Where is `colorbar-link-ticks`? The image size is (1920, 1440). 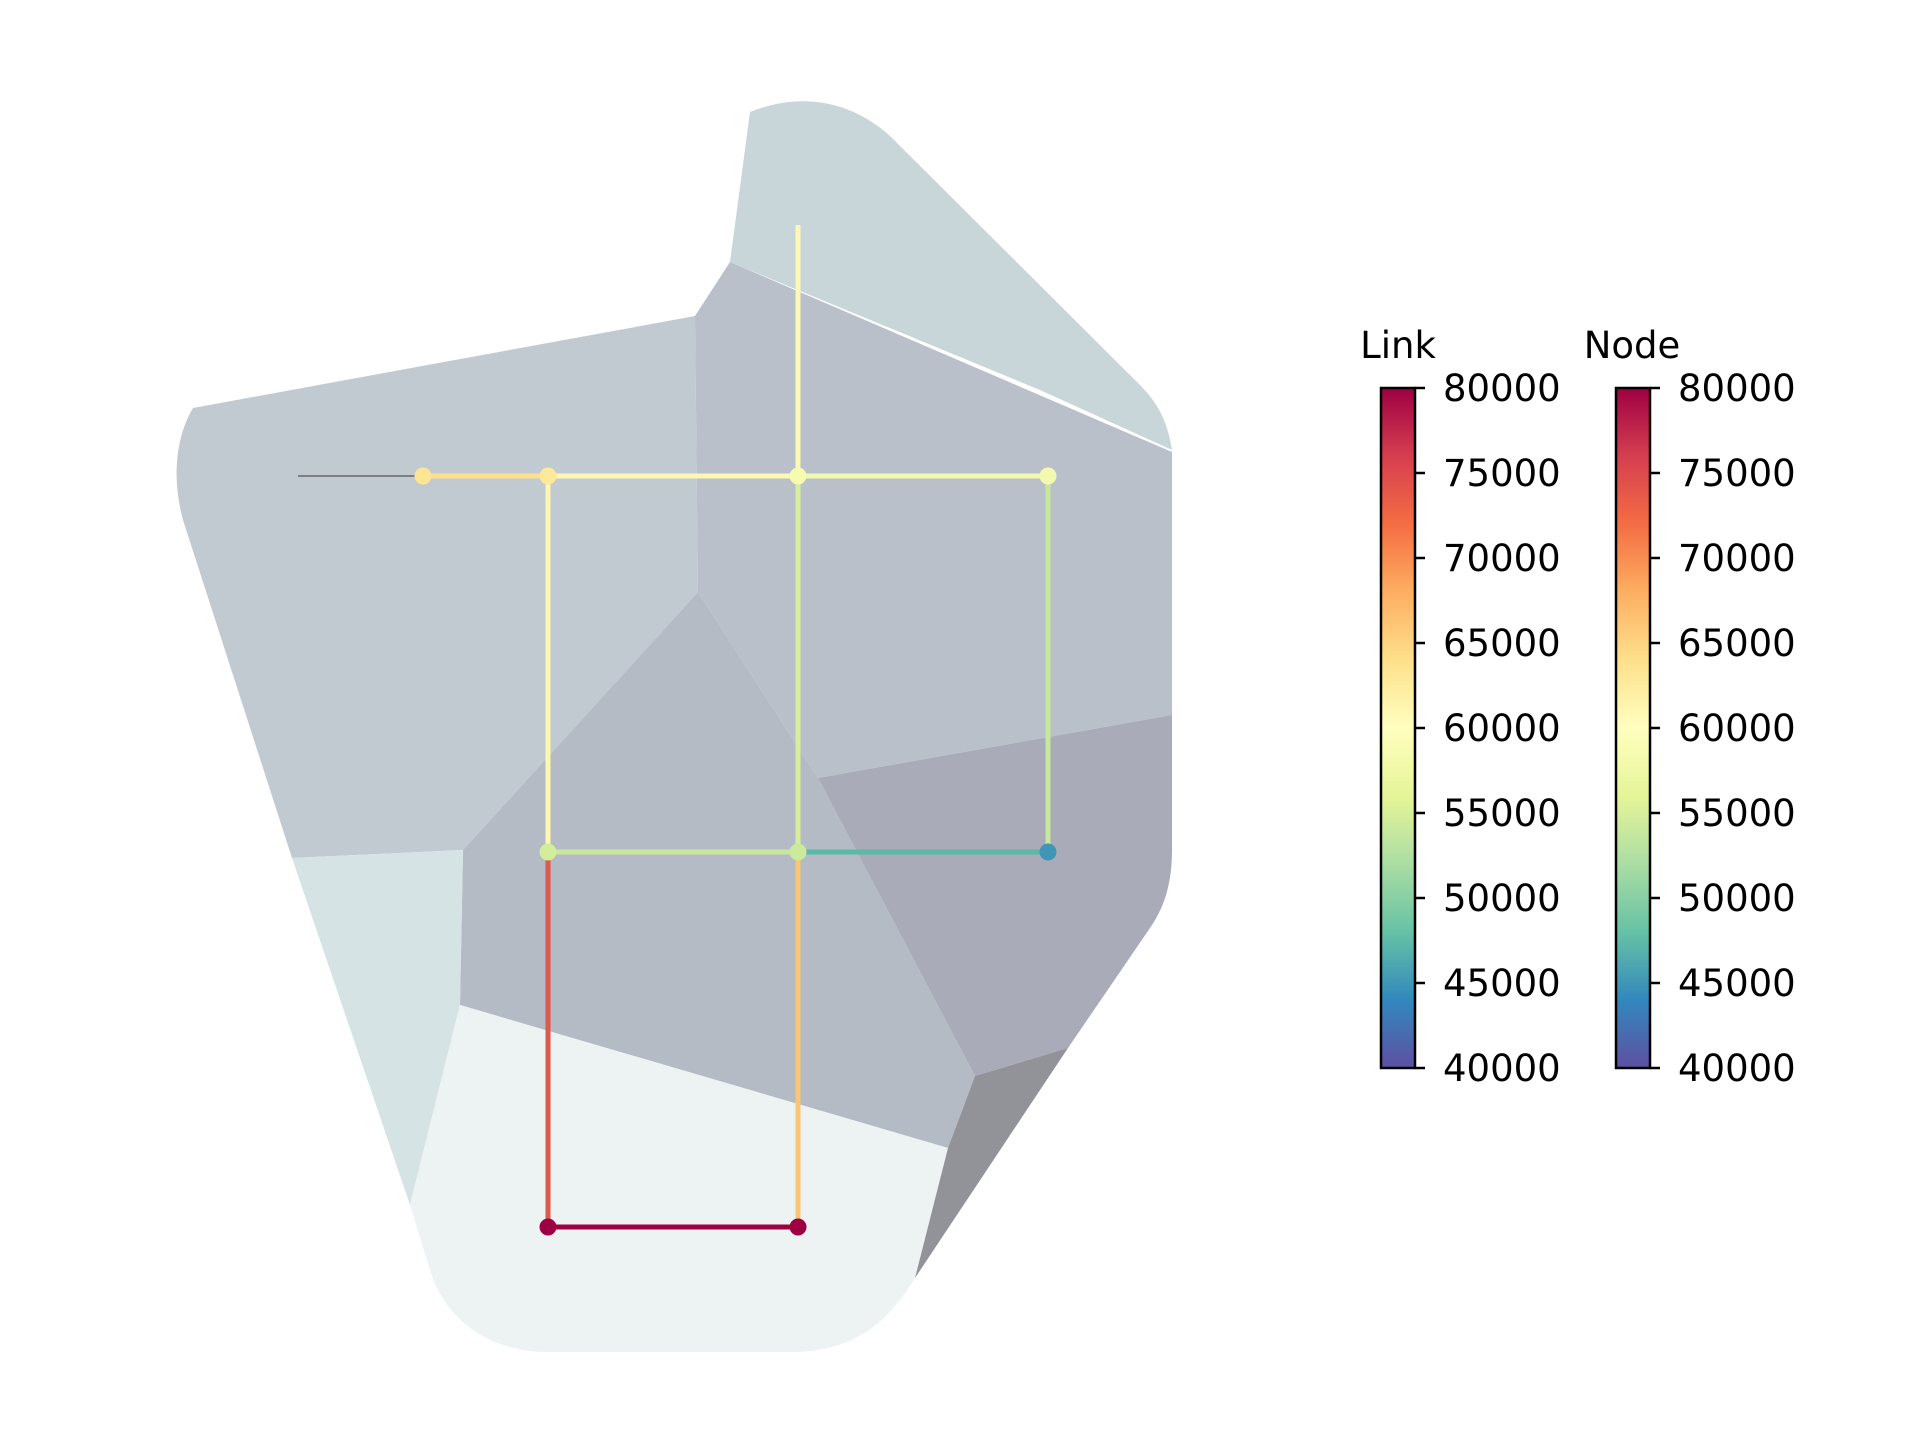
colorbar-link-ticks is located at coordinates (1420, 728).